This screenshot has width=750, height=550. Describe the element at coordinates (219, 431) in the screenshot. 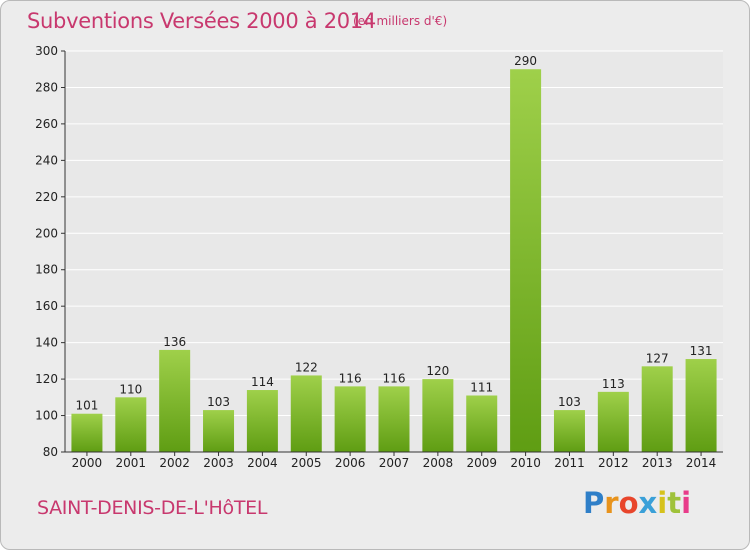

I see `bar-2003` at that location.